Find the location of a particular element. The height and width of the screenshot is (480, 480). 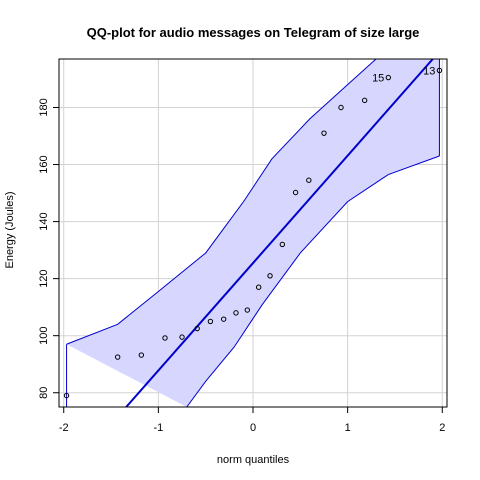

x-tick-label: 2 is located at coordinates (442, 428).